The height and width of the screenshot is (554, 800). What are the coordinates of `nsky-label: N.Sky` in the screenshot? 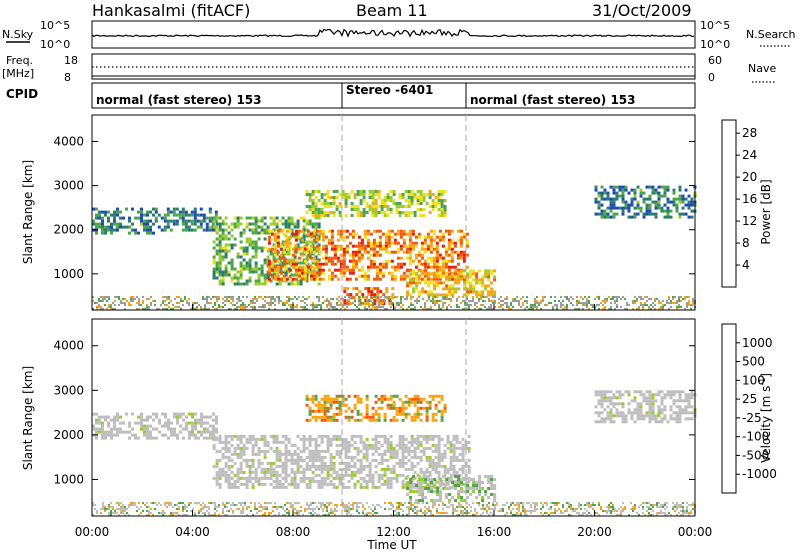 It's located at (18, 34).